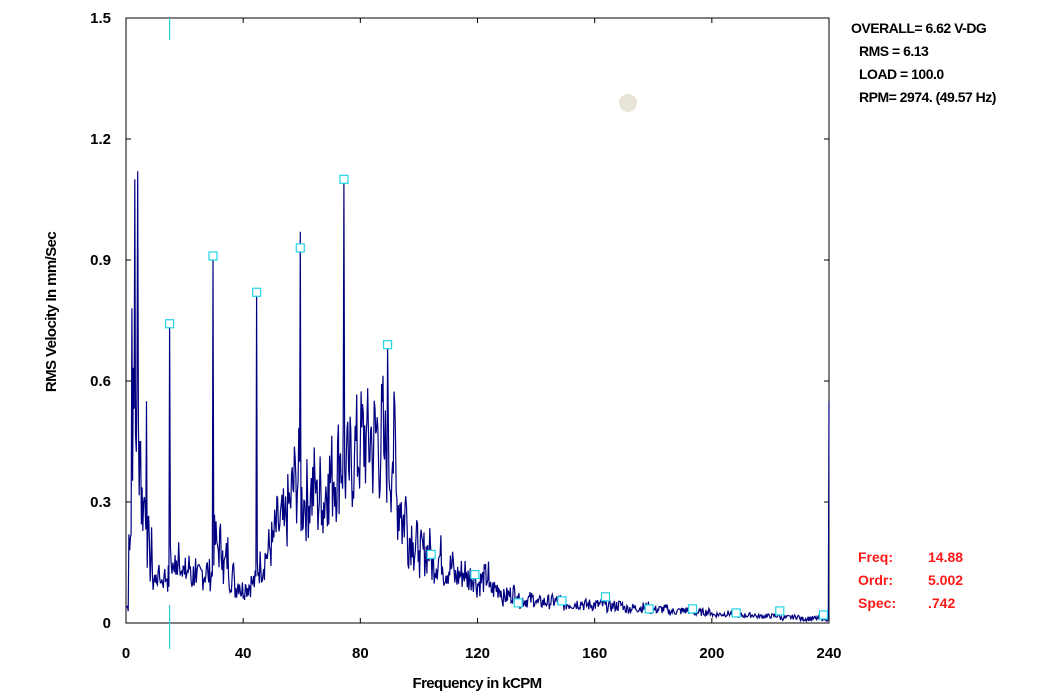  I want to click on x-tick-label: 0, so click(126, 653).